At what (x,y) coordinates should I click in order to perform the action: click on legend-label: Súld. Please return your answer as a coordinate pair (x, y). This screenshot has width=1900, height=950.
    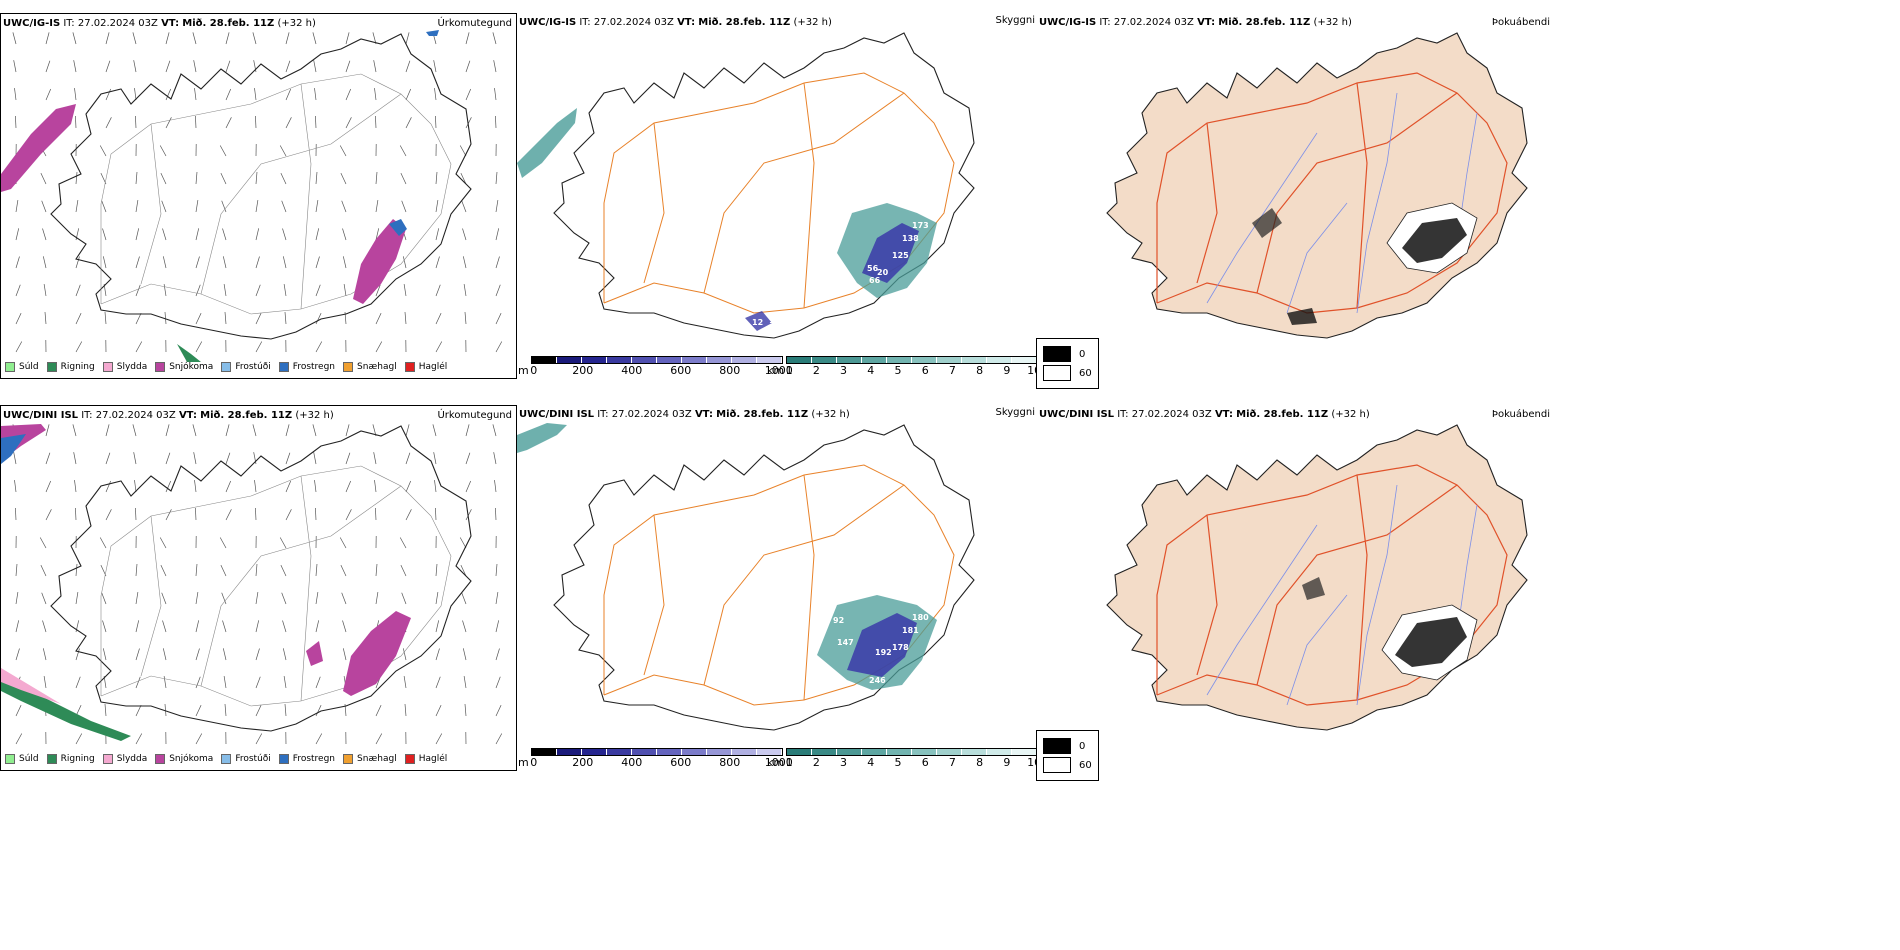
    Looking at the image, I should click on (29, 759).